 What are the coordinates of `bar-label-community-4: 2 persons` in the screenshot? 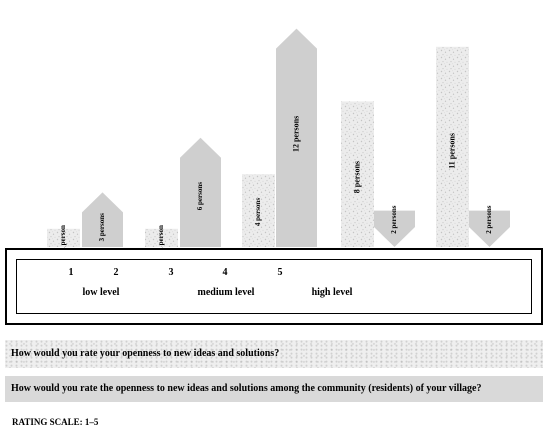 It's located at (394, 219).